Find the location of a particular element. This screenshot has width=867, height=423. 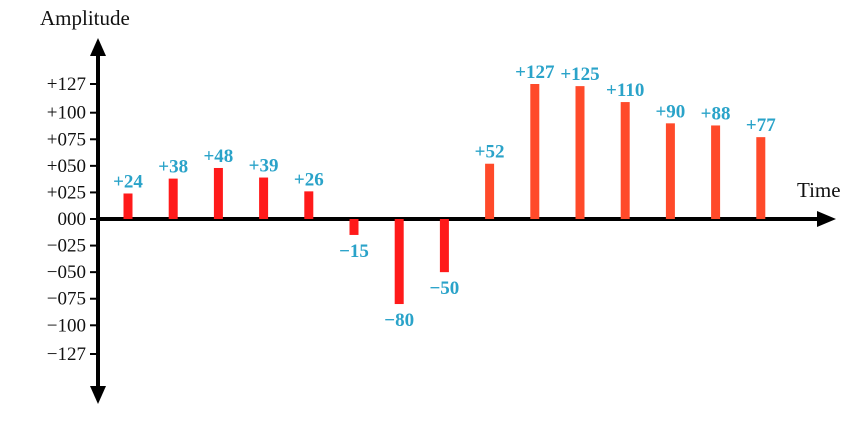

bar-value-label: +125 is located at coordinates (579, 74).